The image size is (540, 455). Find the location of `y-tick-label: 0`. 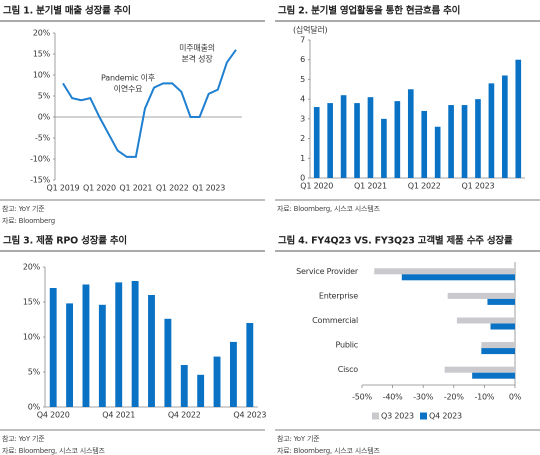

y-tick-label: 0 is located at coordinates (302, 178).